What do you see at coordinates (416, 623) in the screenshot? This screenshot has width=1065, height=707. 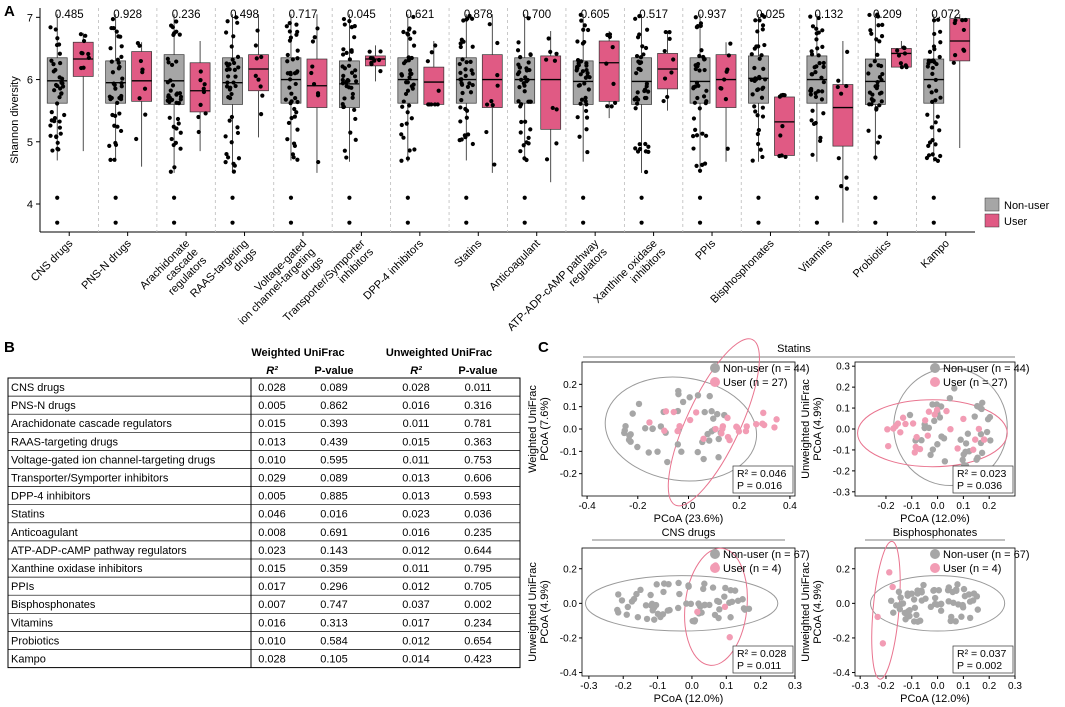 I see `table-cell: 0.017` at bounding box center [416, 623].